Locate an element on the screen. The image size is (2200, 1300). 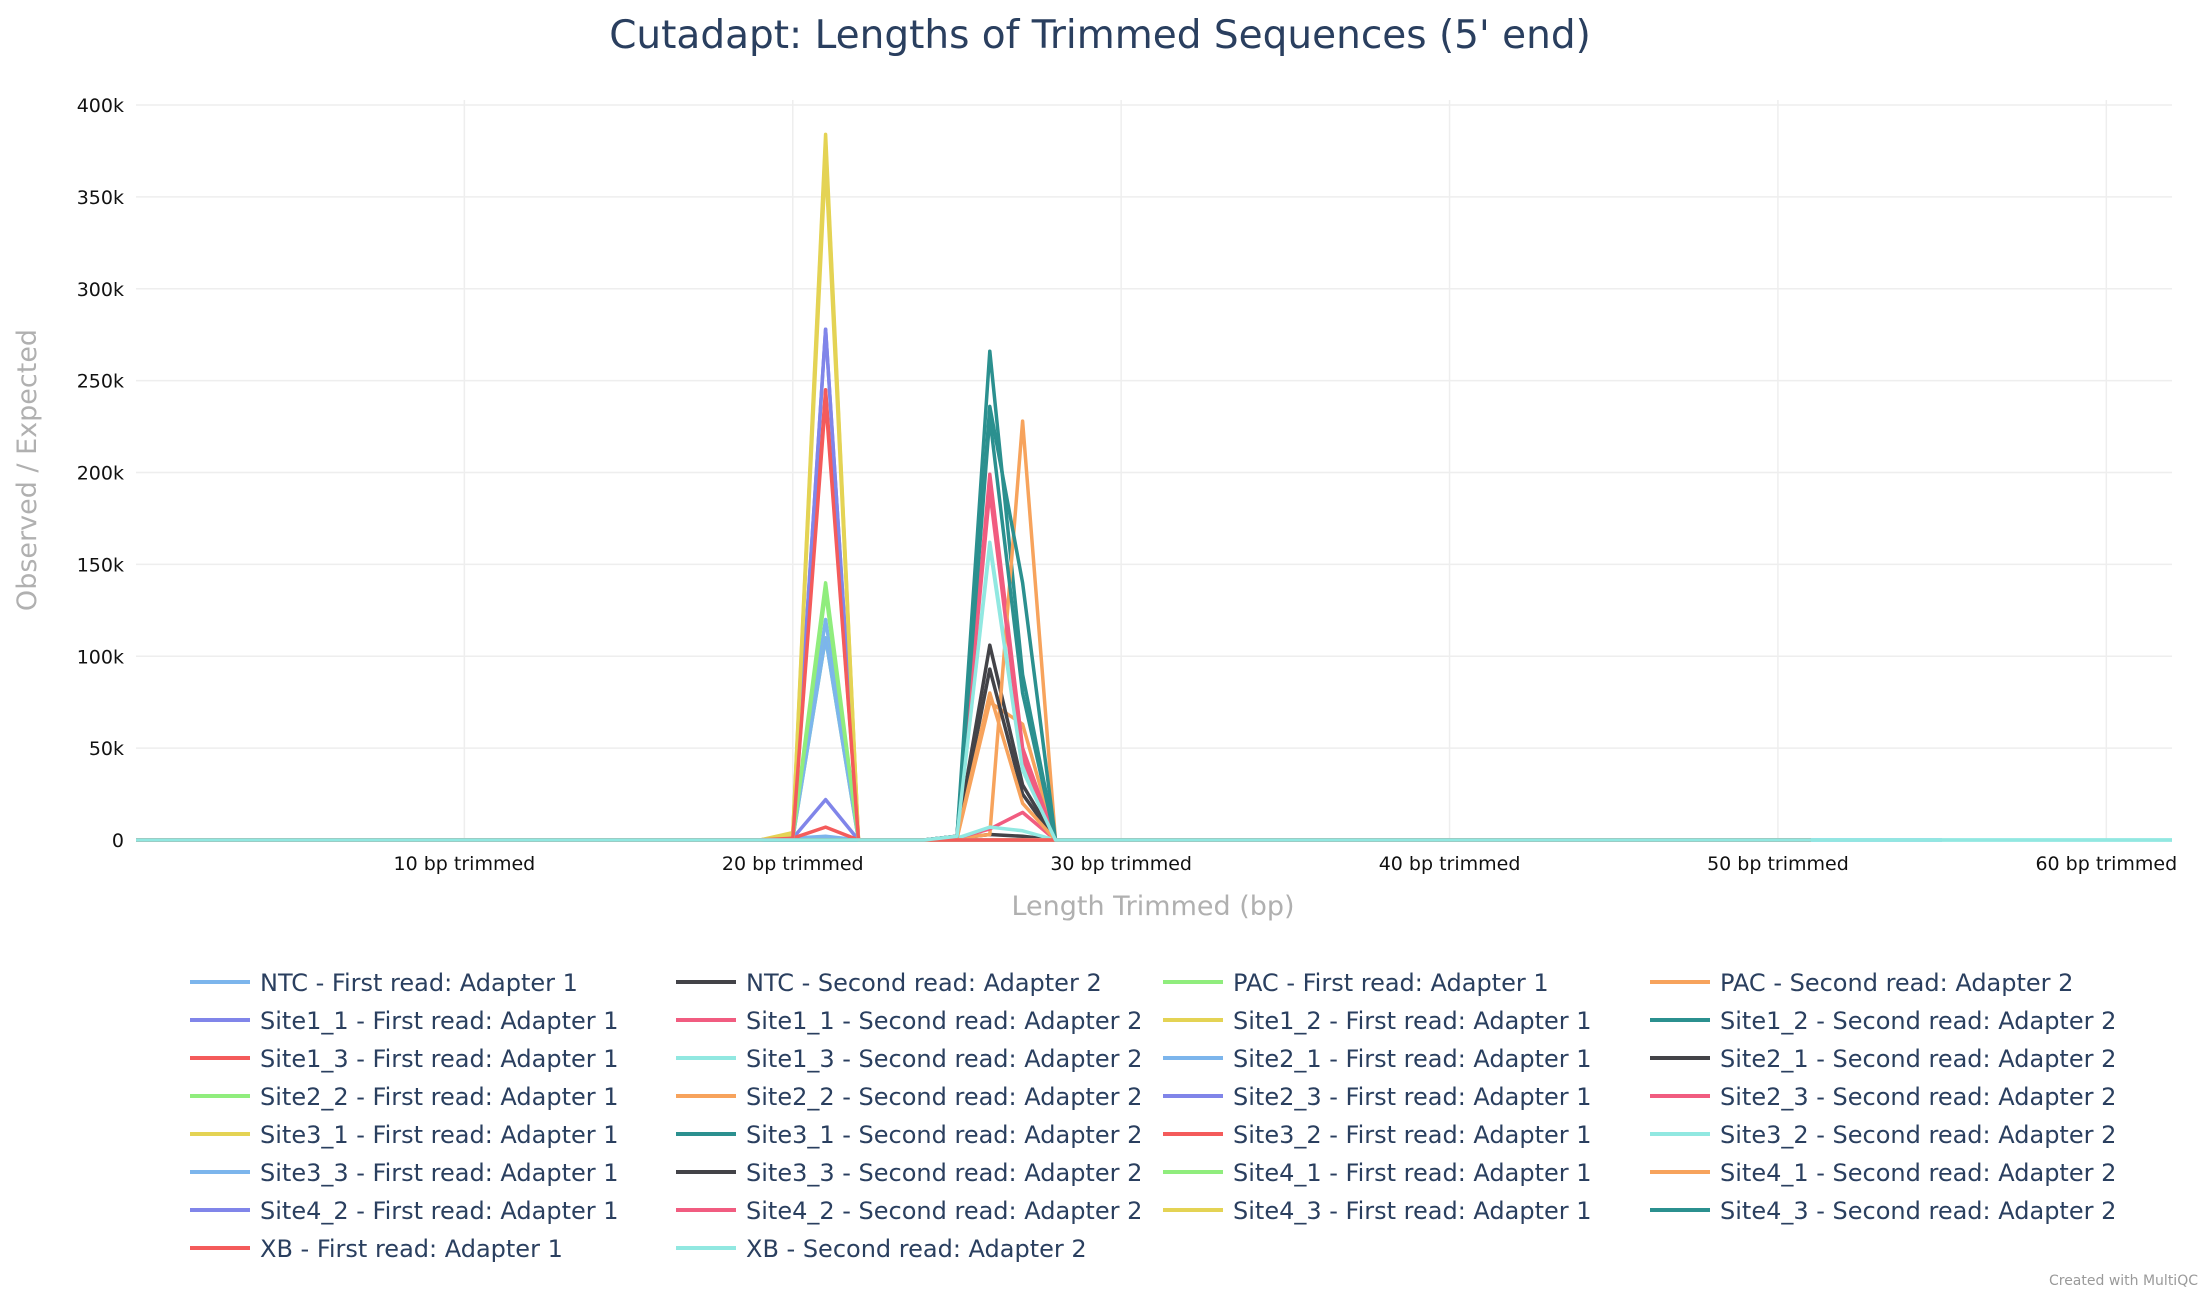
x-tick-label: 20 bp trimmed is located at coordinates (793, 864).